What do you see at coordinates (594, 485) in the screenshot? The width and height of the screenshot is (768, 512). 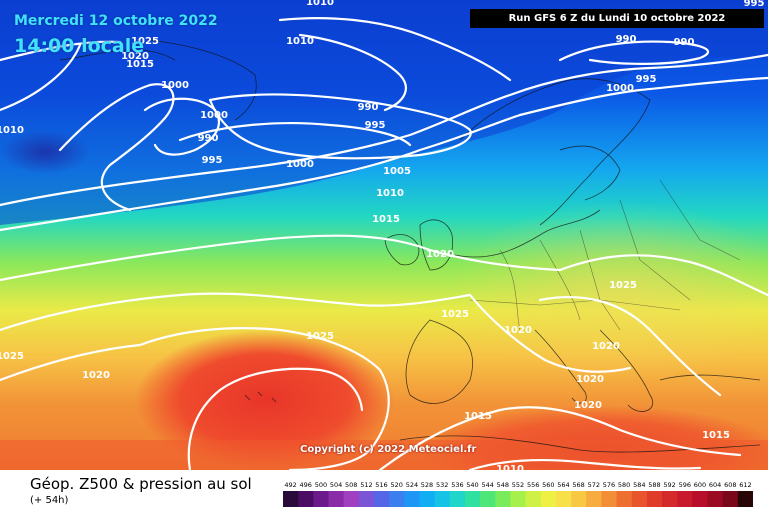 I see `legend-value: 572` at bounding box center [594, 485].